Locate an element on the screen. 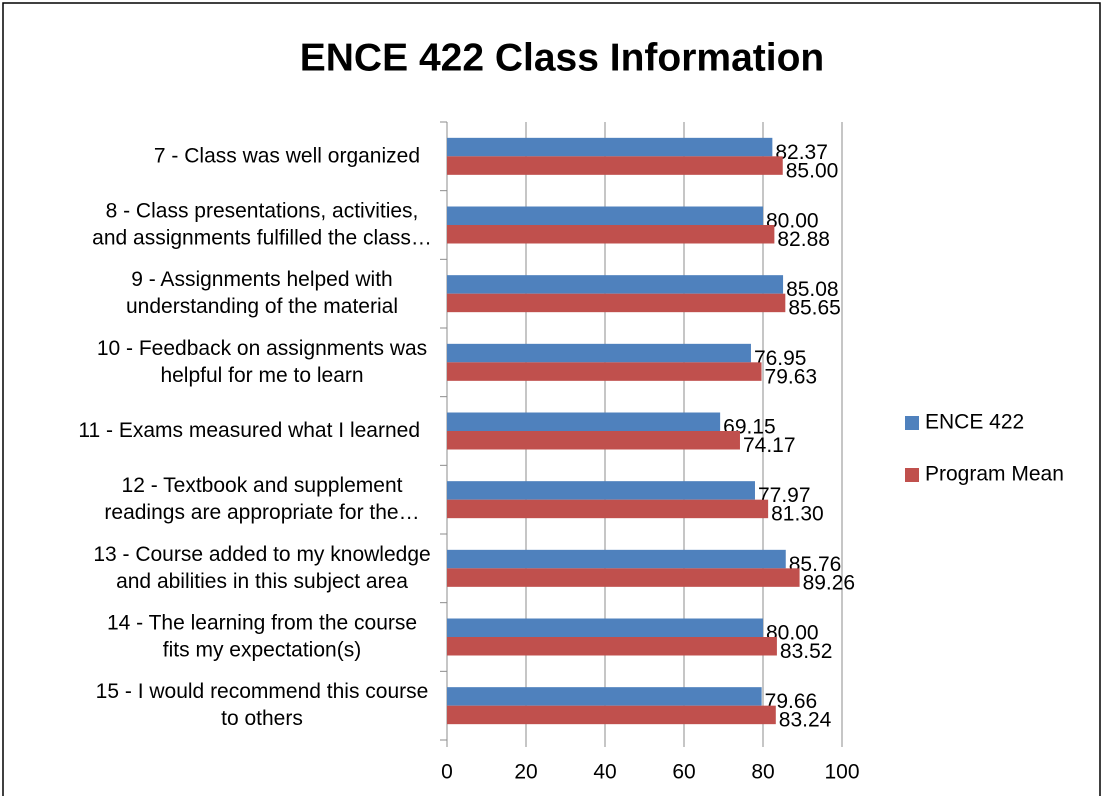  legend-label: ENCE 422 is located at coordinates (974, 422).